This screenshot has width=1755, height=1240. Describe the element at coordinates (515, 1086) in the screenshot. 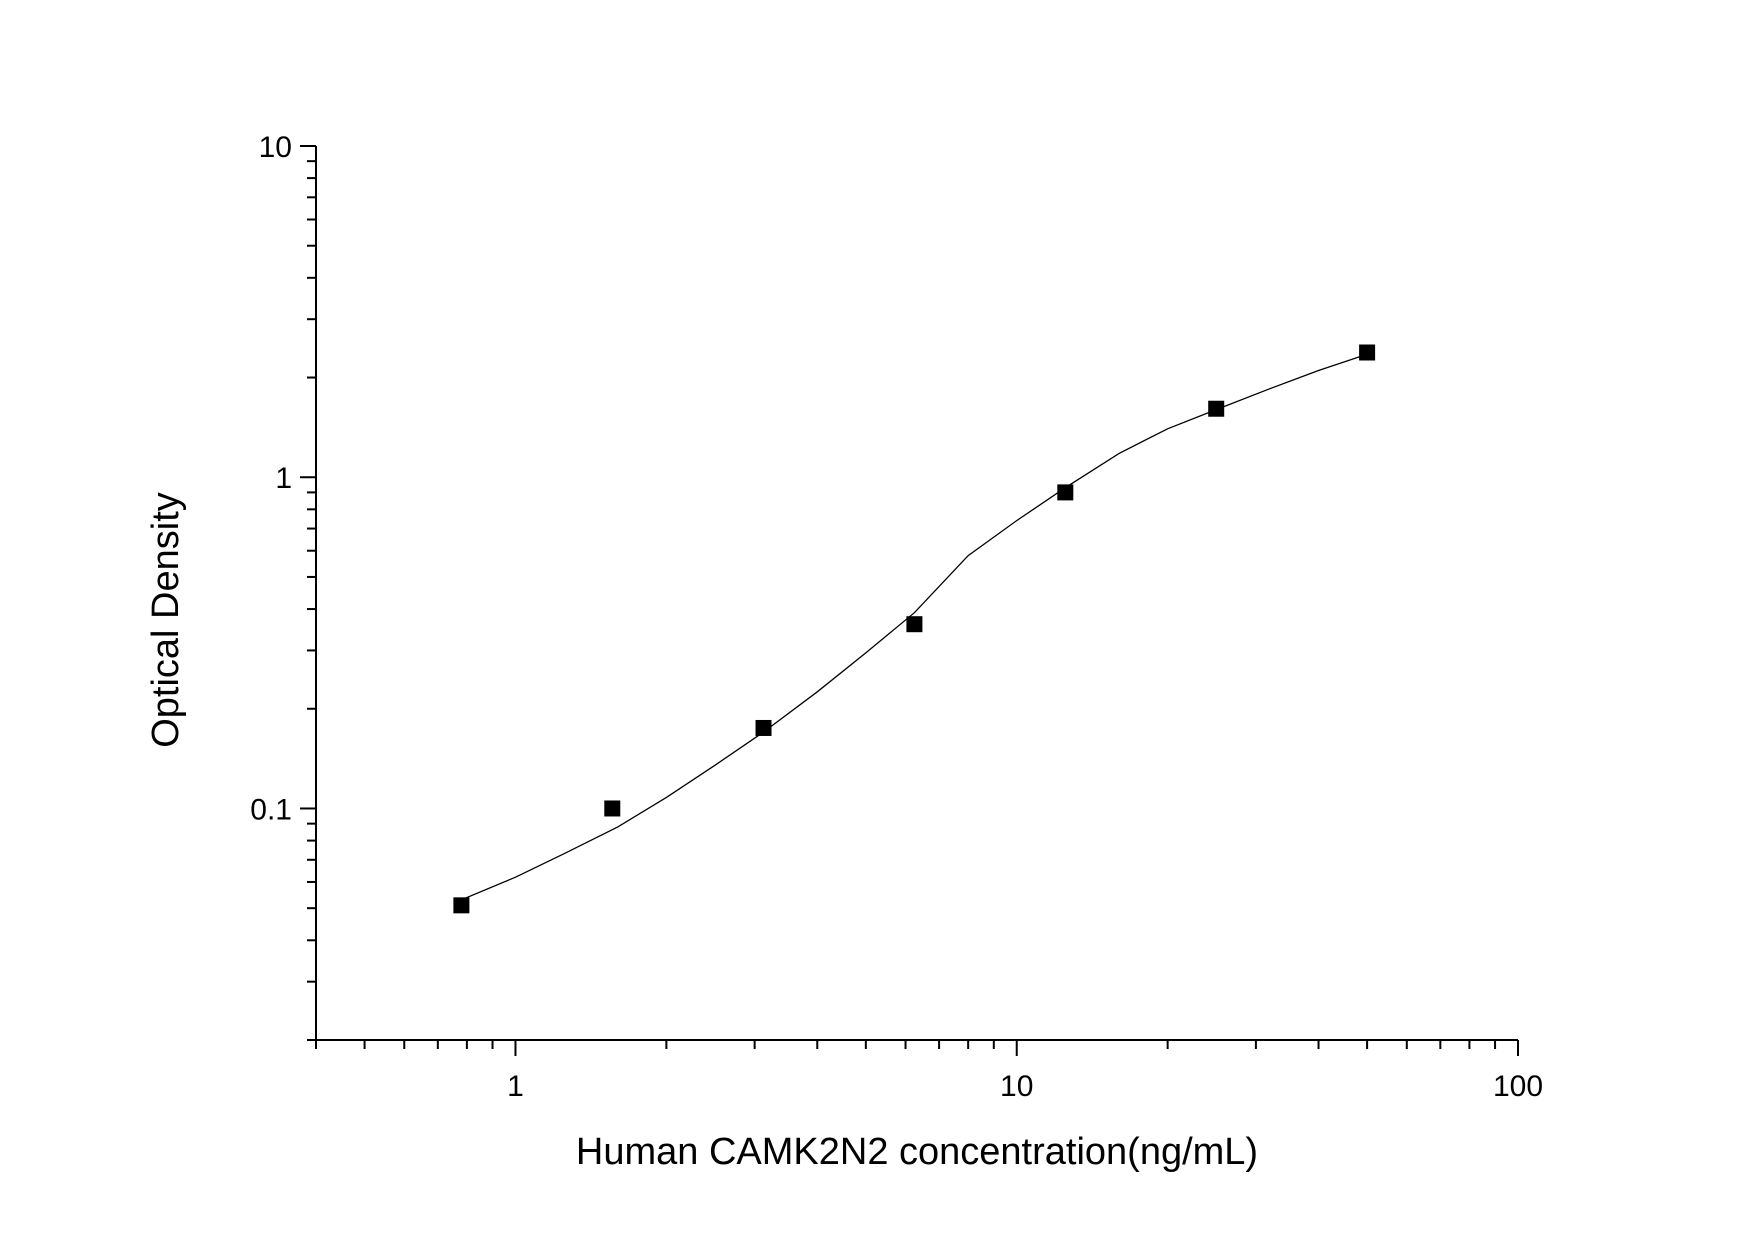

I see `x-tick-label: 1` at that location.